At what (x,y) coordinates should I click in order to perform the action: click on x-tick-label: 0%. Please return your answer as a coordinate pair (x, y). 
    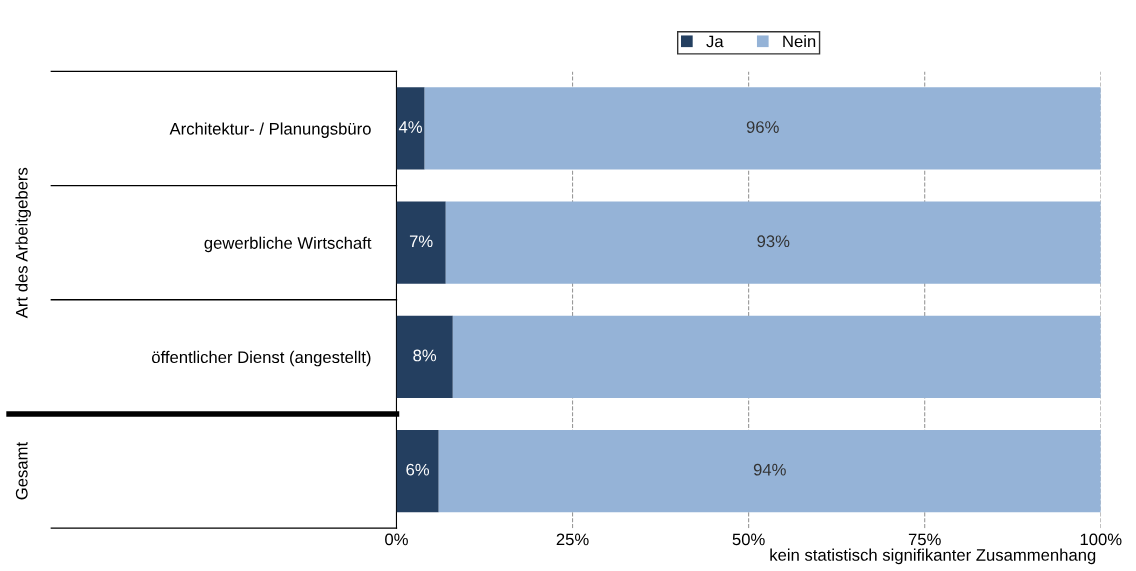
    Looking at the image, I should click on (396, 539).